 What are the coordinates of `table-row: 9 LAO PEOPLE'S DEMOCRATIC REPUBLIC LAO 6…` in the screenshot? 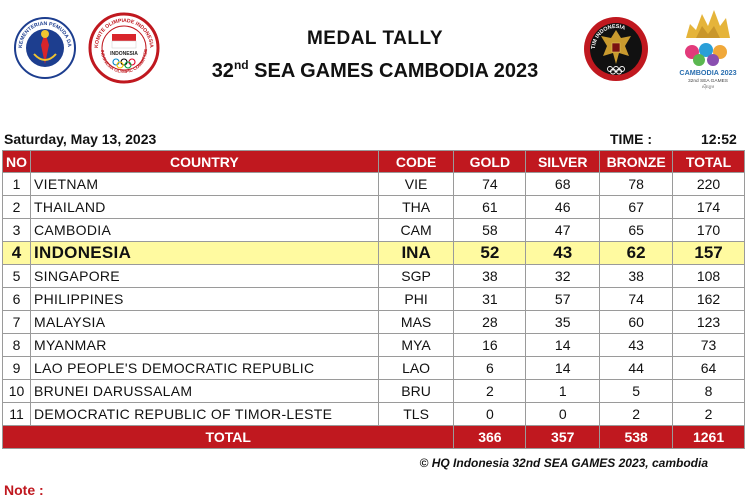 It's located at (373, 368).